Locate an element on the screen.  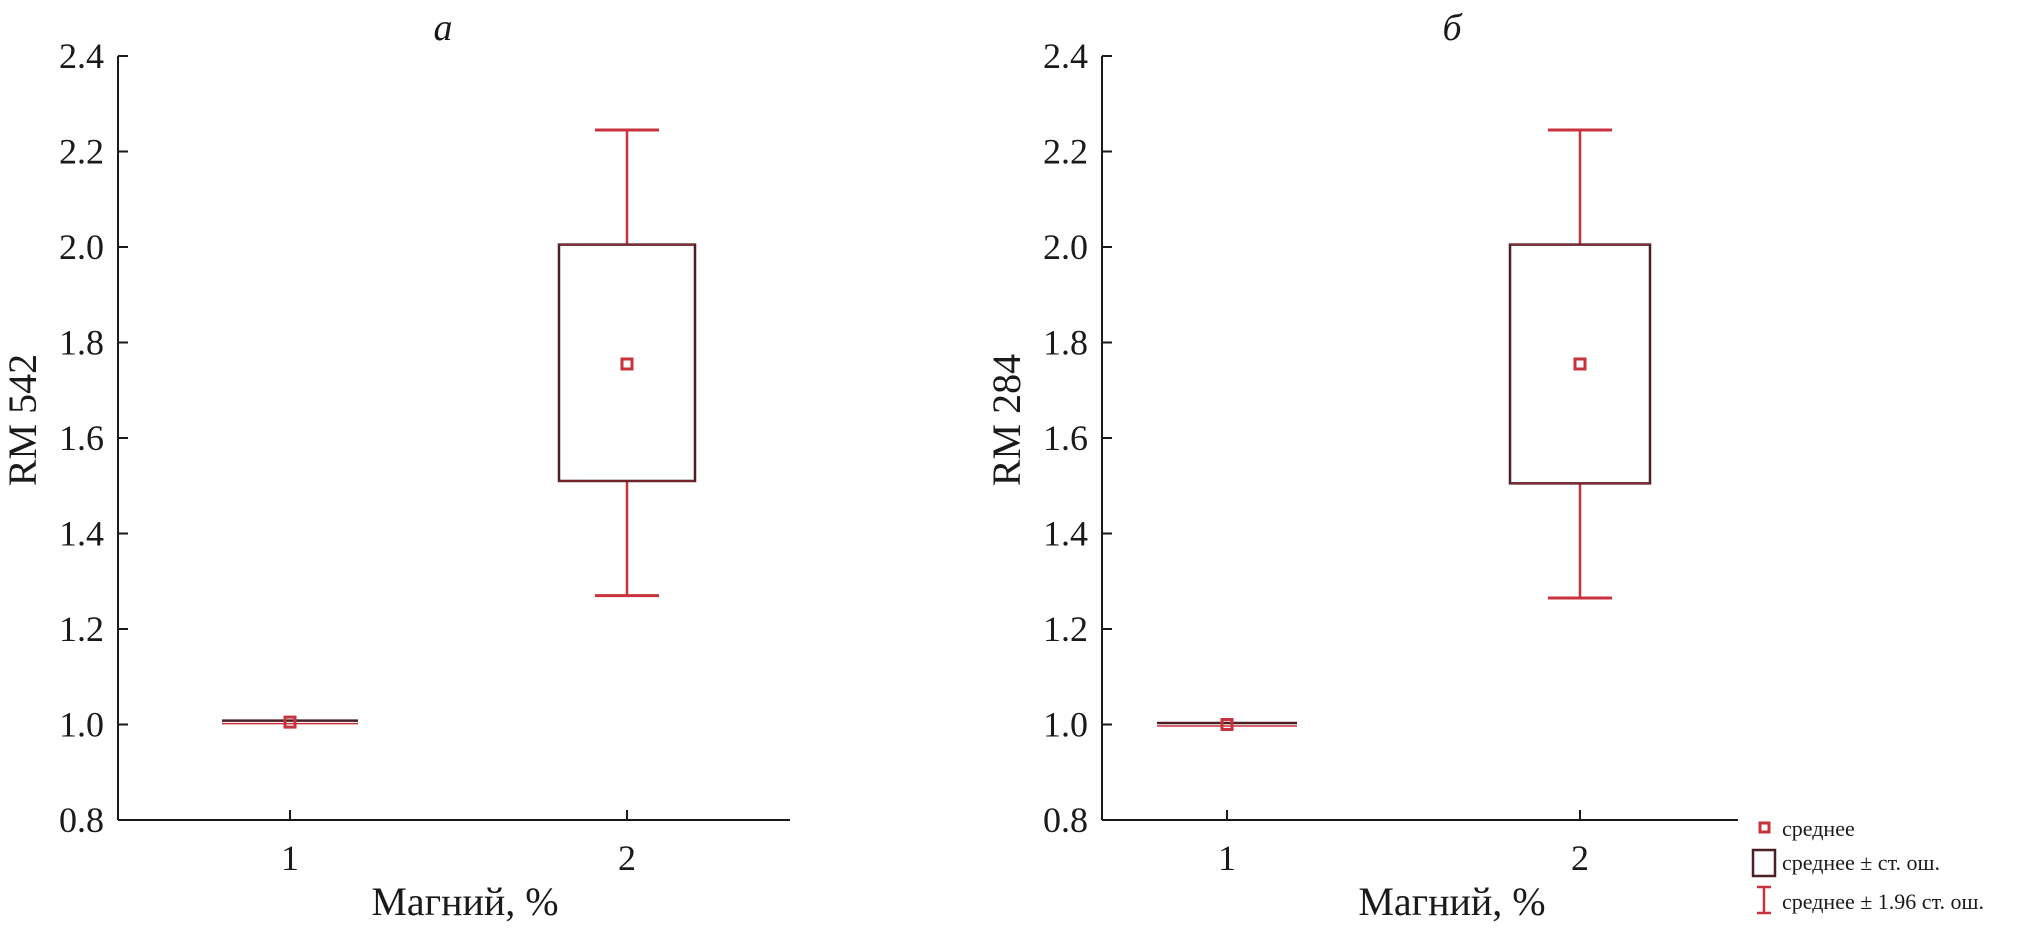
panel-b-xtick-label-0: 1 is located at coordinates (1227, 858).